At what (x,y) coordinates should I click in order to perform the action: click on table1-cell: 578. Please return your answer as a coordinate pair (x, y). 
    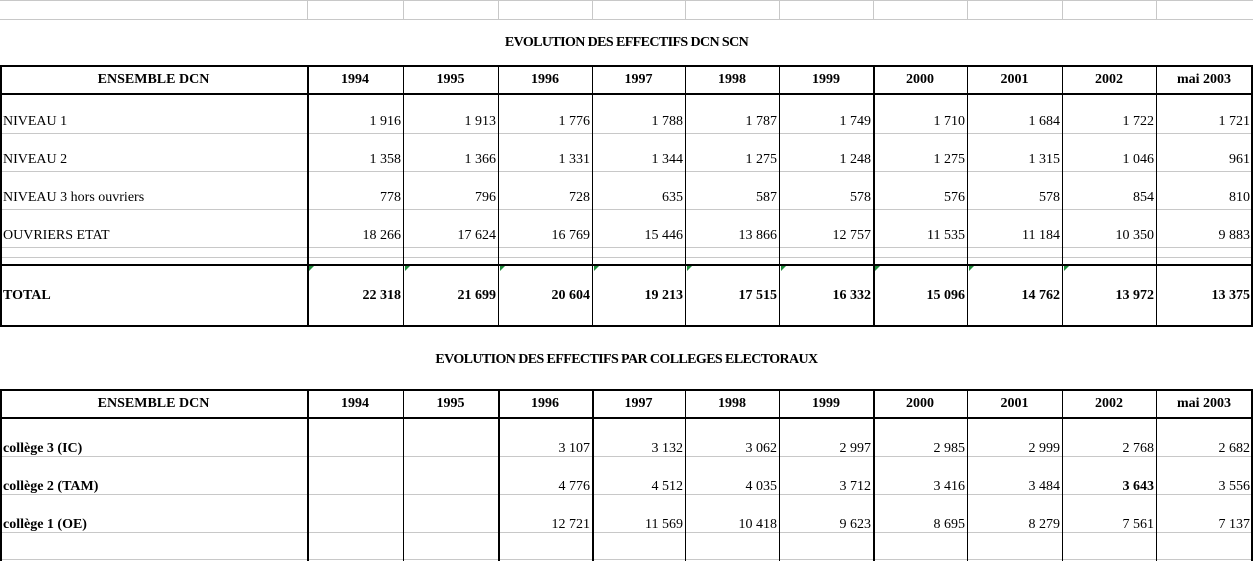
    Looking at the image, I should click on (860, 197).